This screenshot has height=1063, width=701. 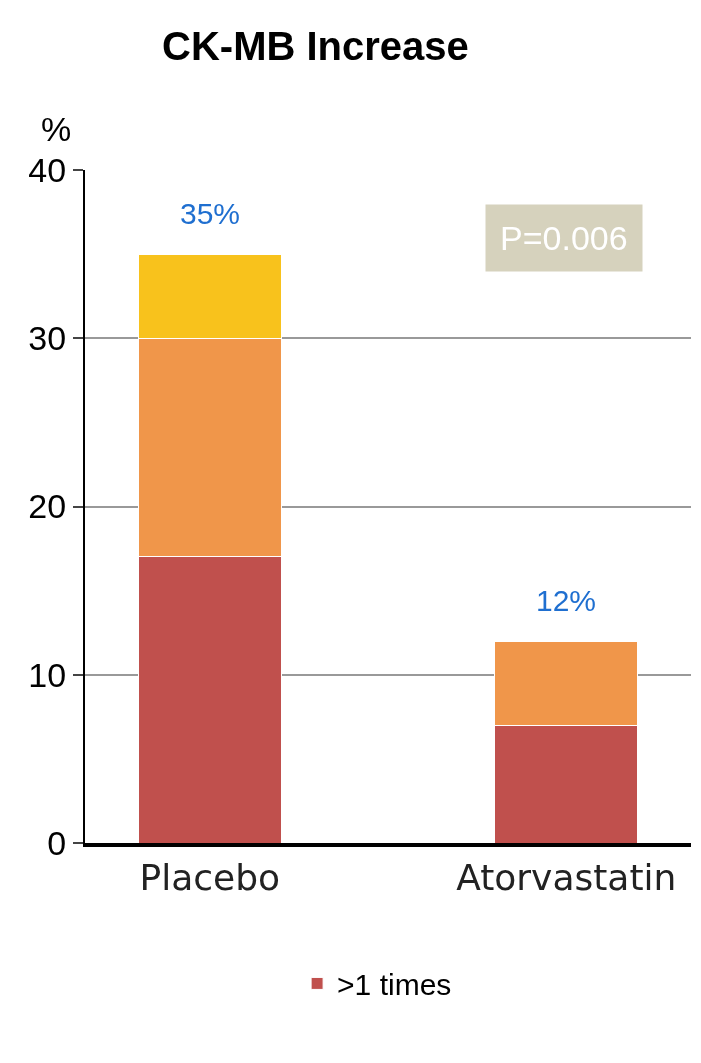 What do you see at coordinates (47, 674) in the screenshot?
I see `y-tick-label: 10` at bounding box center [47, 674].